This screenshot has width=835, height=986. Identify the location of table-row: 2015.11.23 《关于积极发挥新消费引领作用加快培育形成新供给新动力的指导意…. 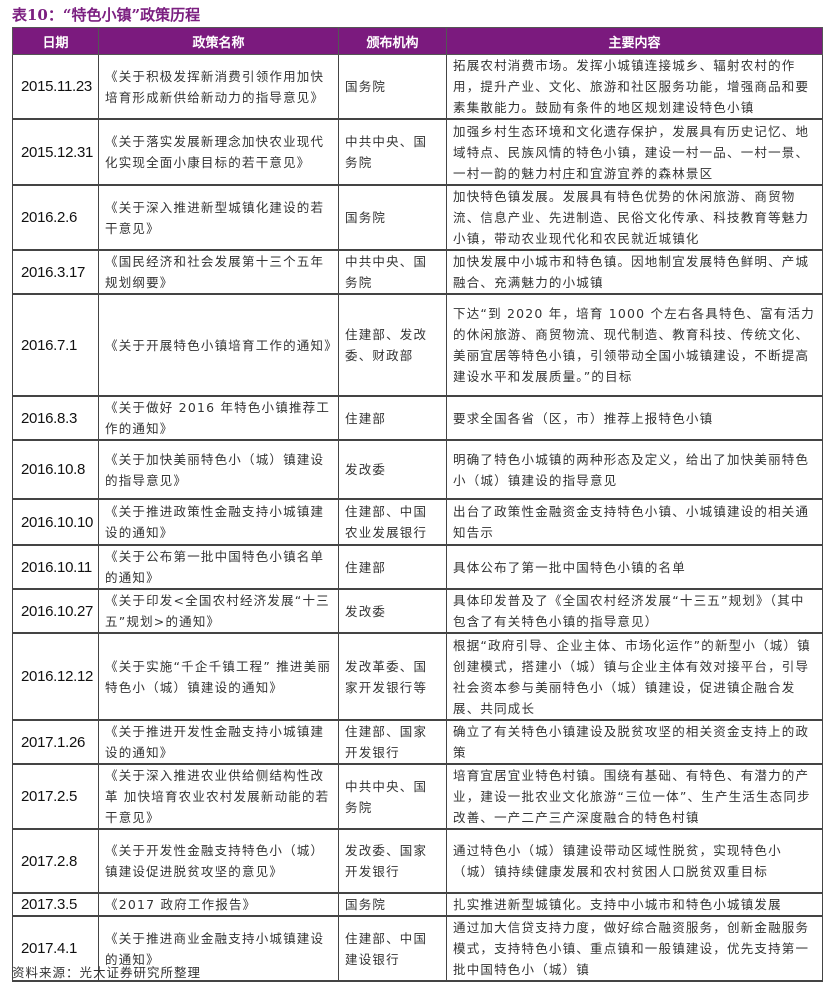
(417, 87).